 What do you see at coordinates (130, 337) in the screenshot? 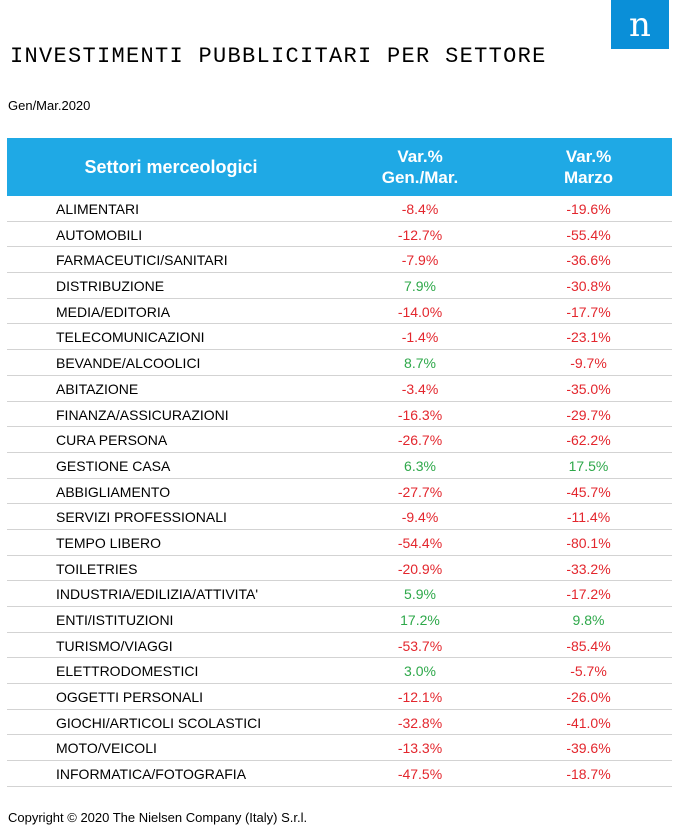
I see `sector-cell: TELECOMUNICAZIONI` at bounding box center [130, 337].